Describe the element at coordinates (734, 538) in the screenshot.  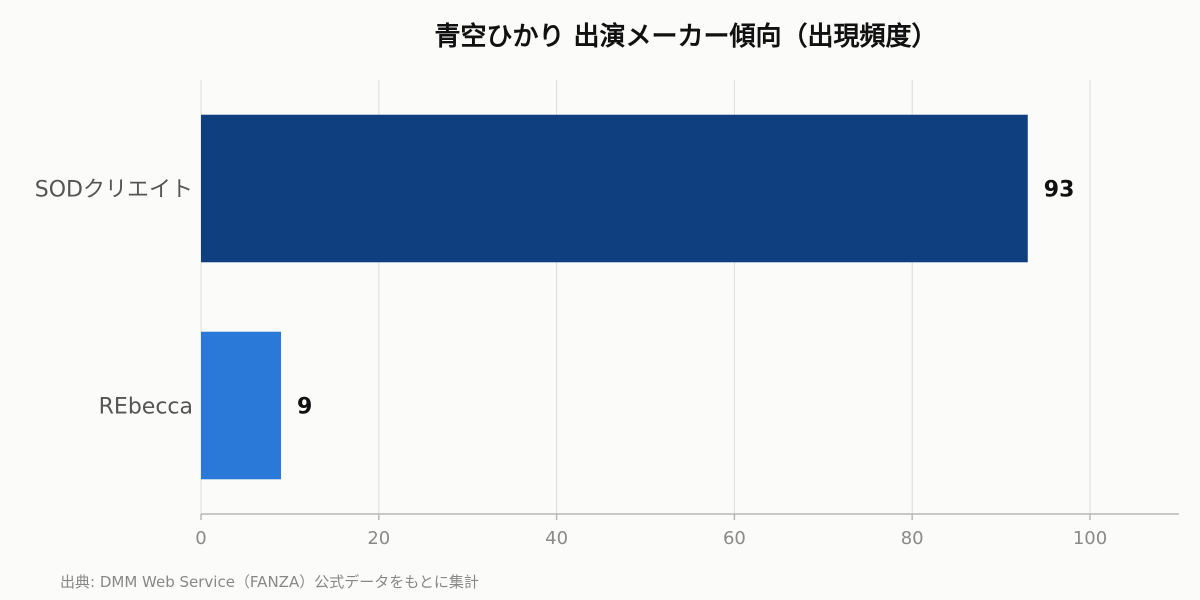
I see `x-tick-label: 60` at that location.